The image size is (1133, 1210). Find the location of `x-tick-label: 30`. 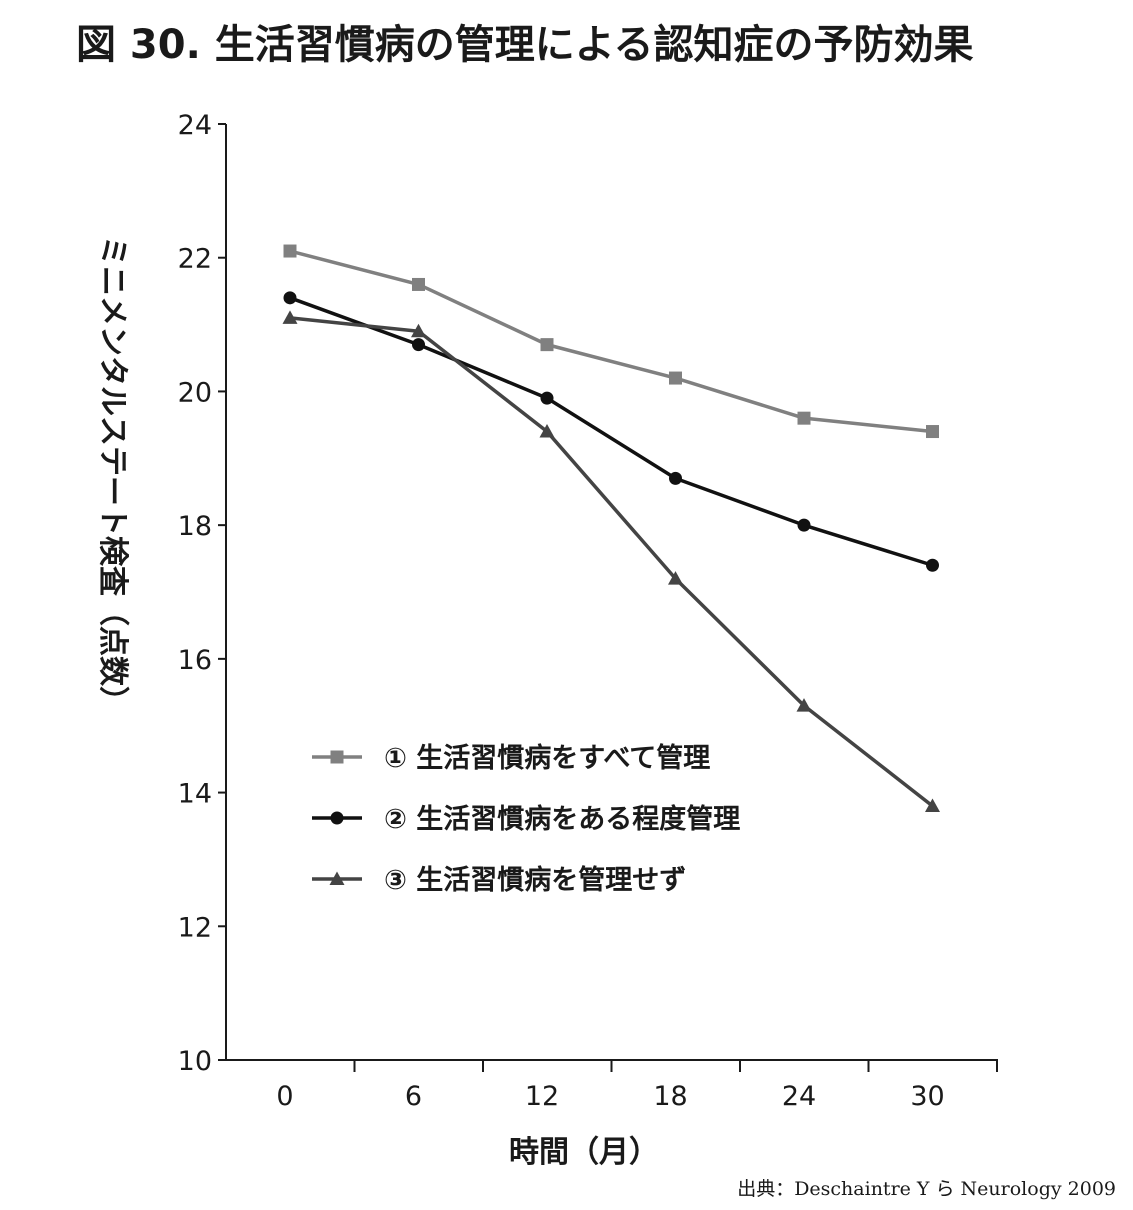

x-tick-label: 30 is located at coordinates (927, 1096).